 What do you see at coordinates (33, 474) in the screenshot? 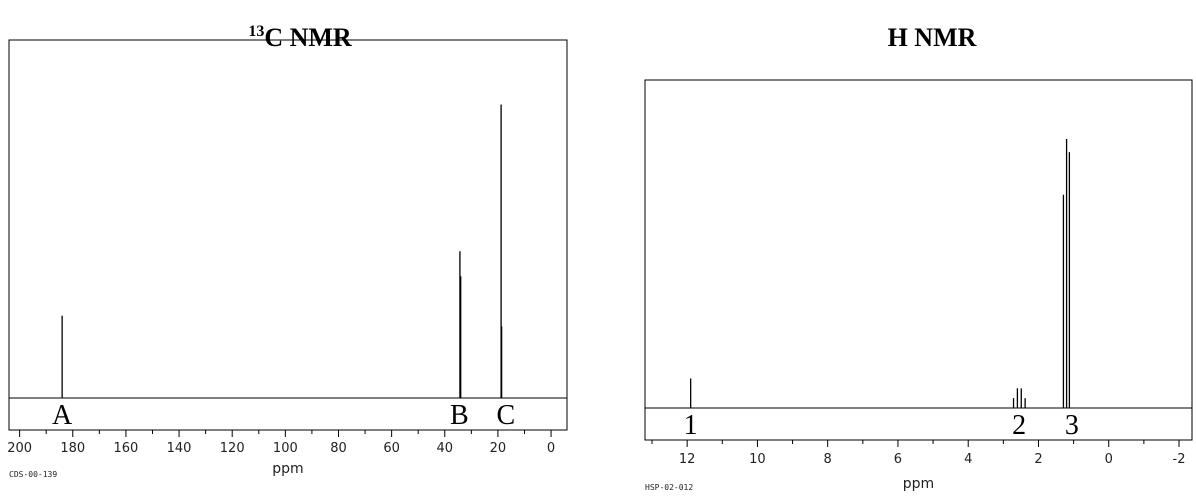
I see `spectrum-code: CDS-00-139` at bounding box center [33, 474].